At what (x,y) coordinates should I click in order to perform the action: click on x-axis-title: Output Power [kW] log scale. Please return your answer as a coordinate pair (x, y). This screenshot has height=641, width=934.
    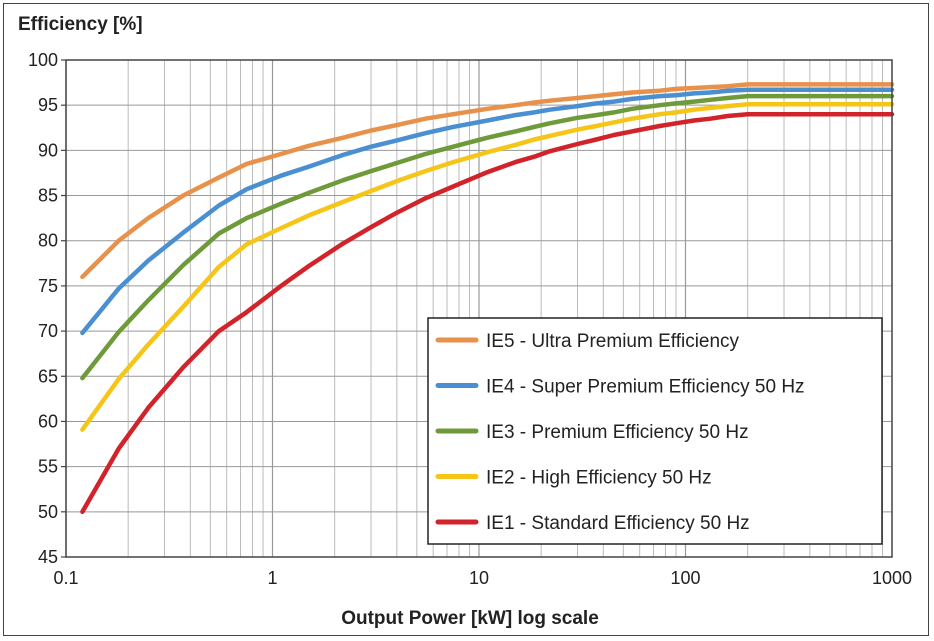
    Looking at the image, I should click on (470, 618).